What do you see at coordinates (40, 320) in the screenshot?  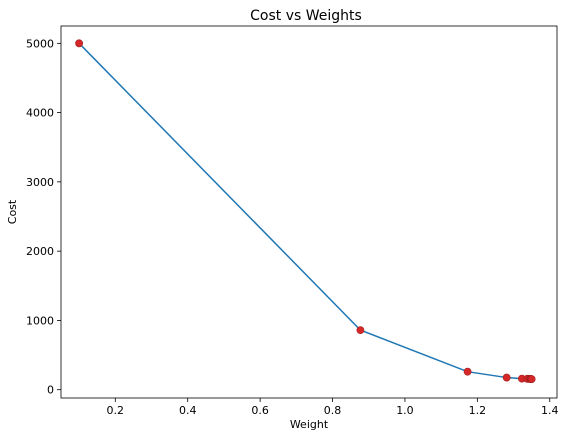 I see `y-tick-label: 1000` at bounding box center [40, 320].